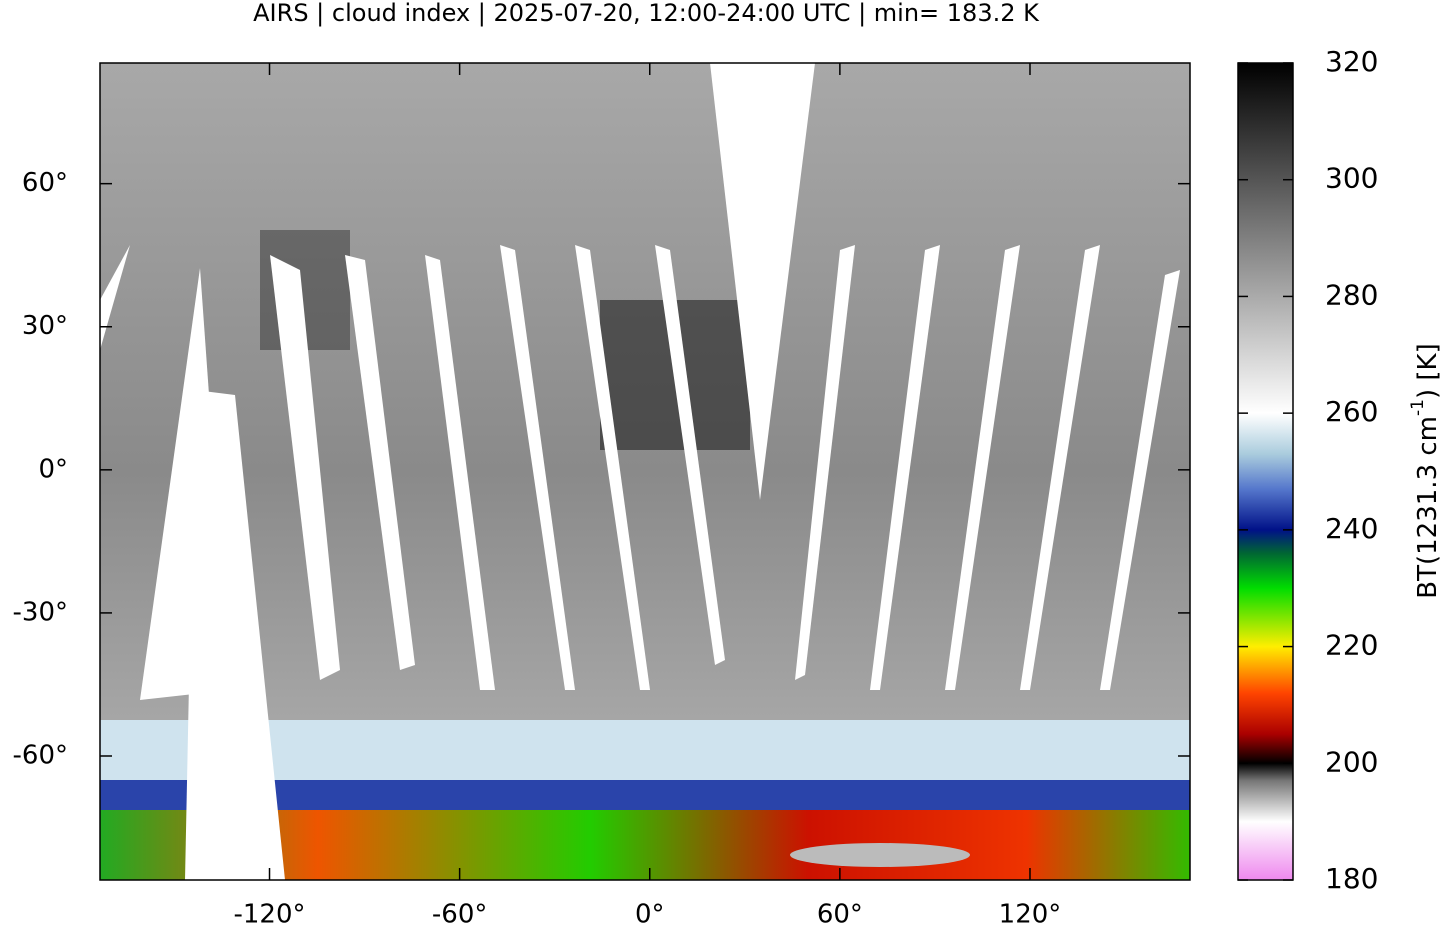 Image resolution: width=1442 pixels, height=934 pixels. Describe the element at coordinates (1418, 407) in the screenshot. I see `colorbar-label-superscript: -1` at that location.